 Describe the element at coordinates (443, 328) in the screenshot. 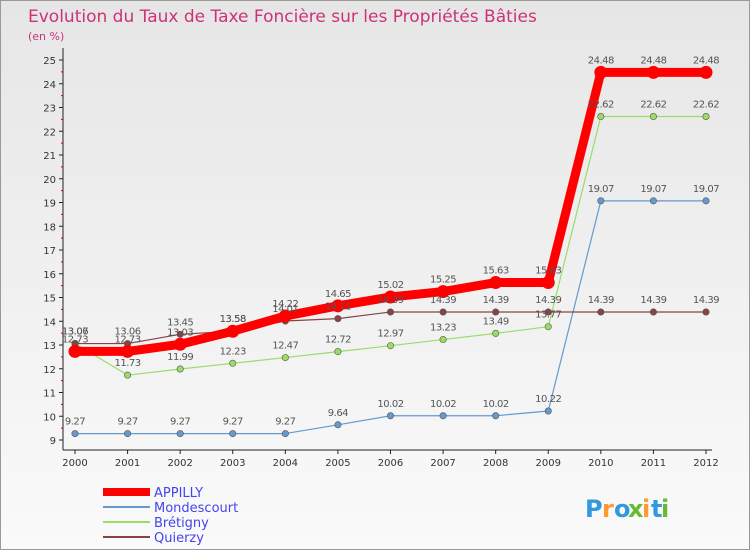

I see `data-label: 13.23` at that location.